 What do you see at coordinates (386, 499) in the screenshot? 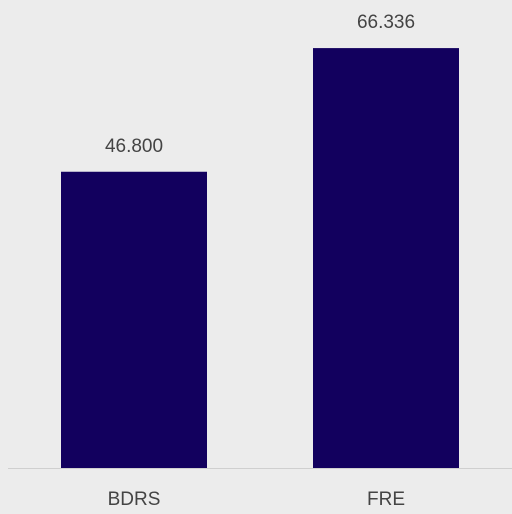
I see `x-tick-label: FRE` at bounding box center [386, 499].